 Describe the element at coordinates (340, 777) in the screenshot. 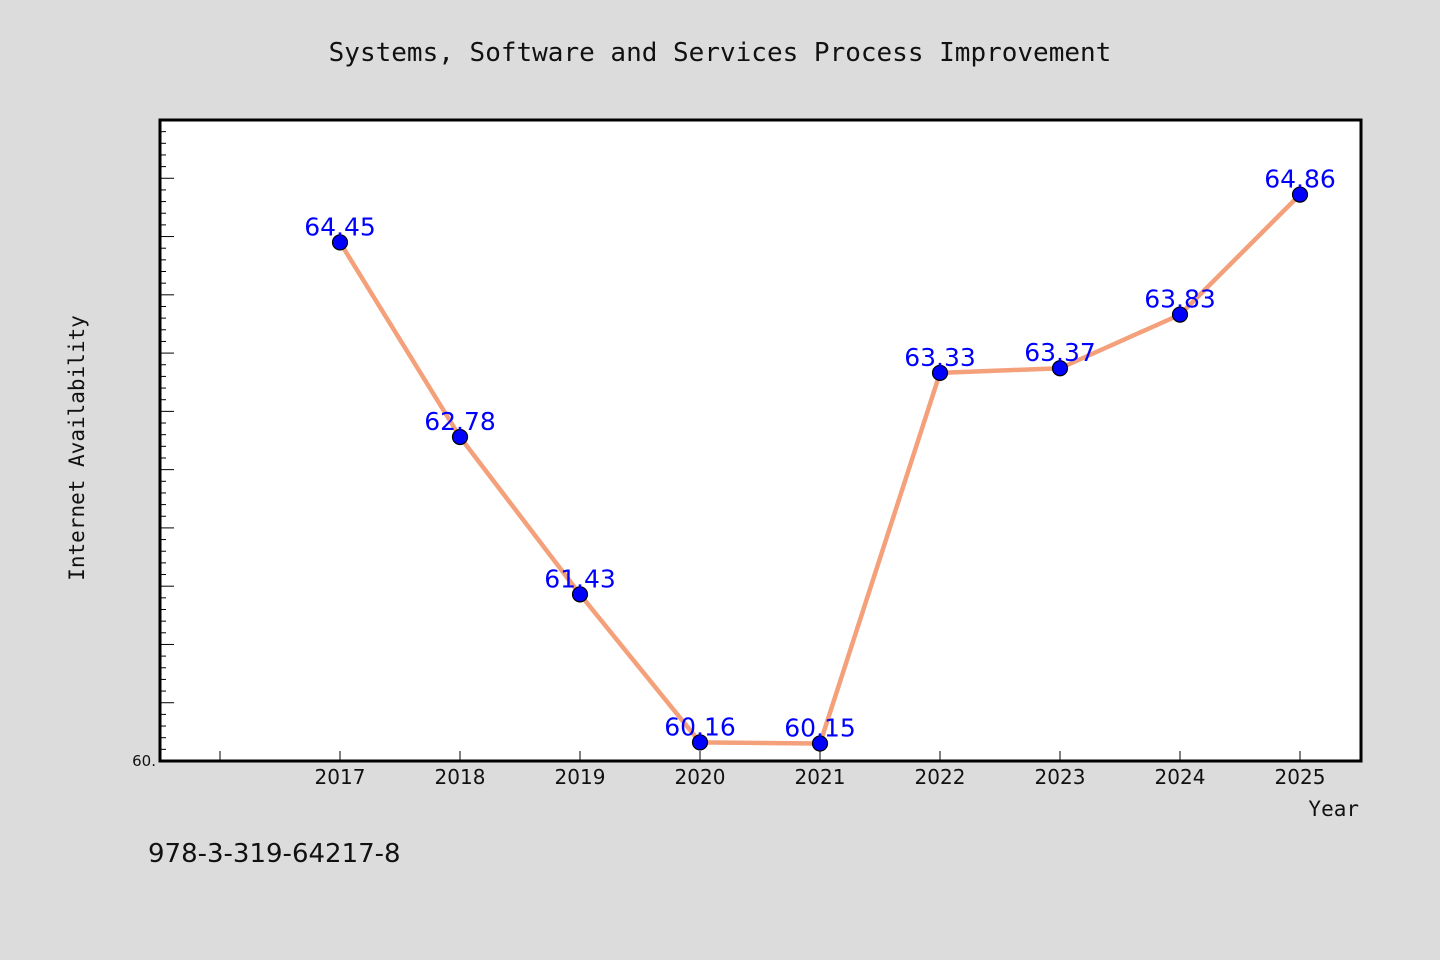

I see `x-tick-label: 2017` at that location.